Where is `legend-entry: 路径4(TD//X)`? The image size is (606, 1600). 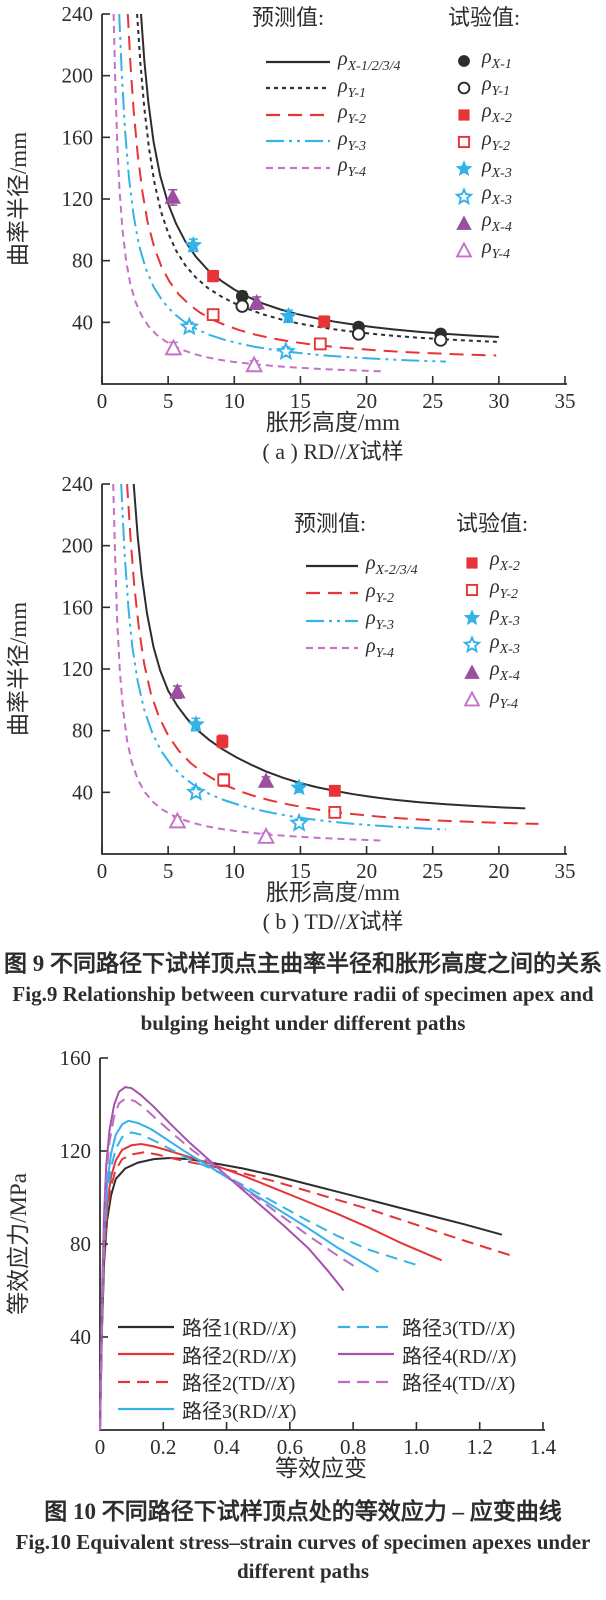 legend-entry: 路径4(TD//X) is located at coordinates (426, 1381).